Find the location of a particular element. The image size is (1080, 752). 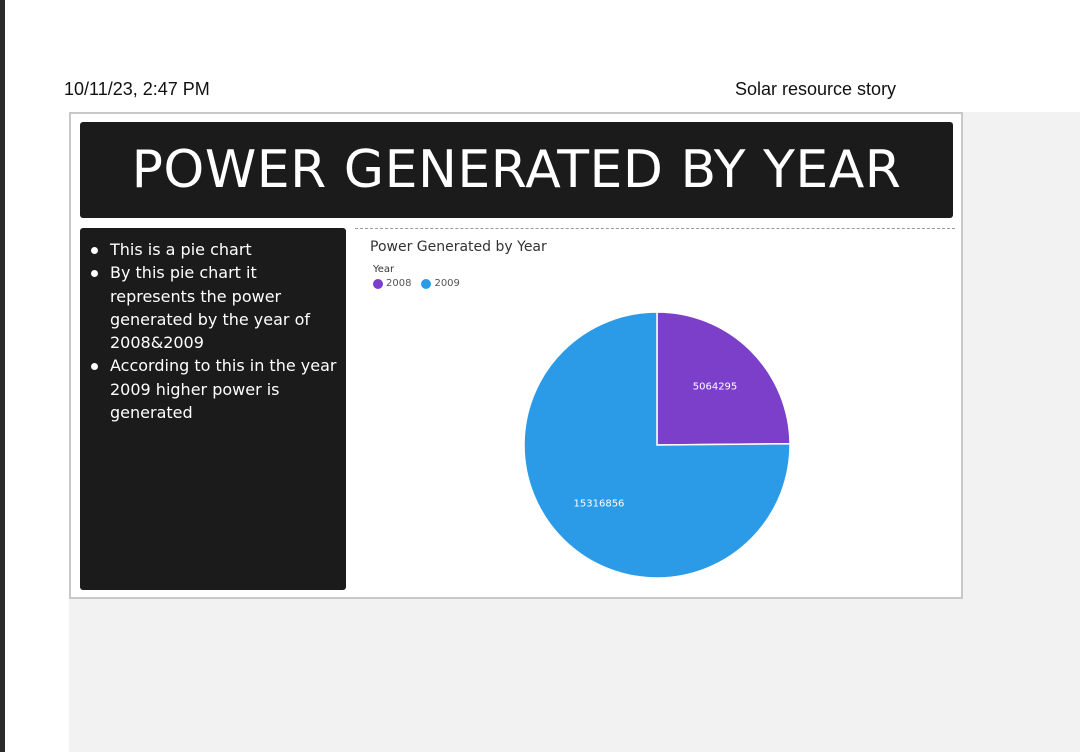

banner-title: POWER GENERATED BY YEAR is located at coordinates (516, 170).